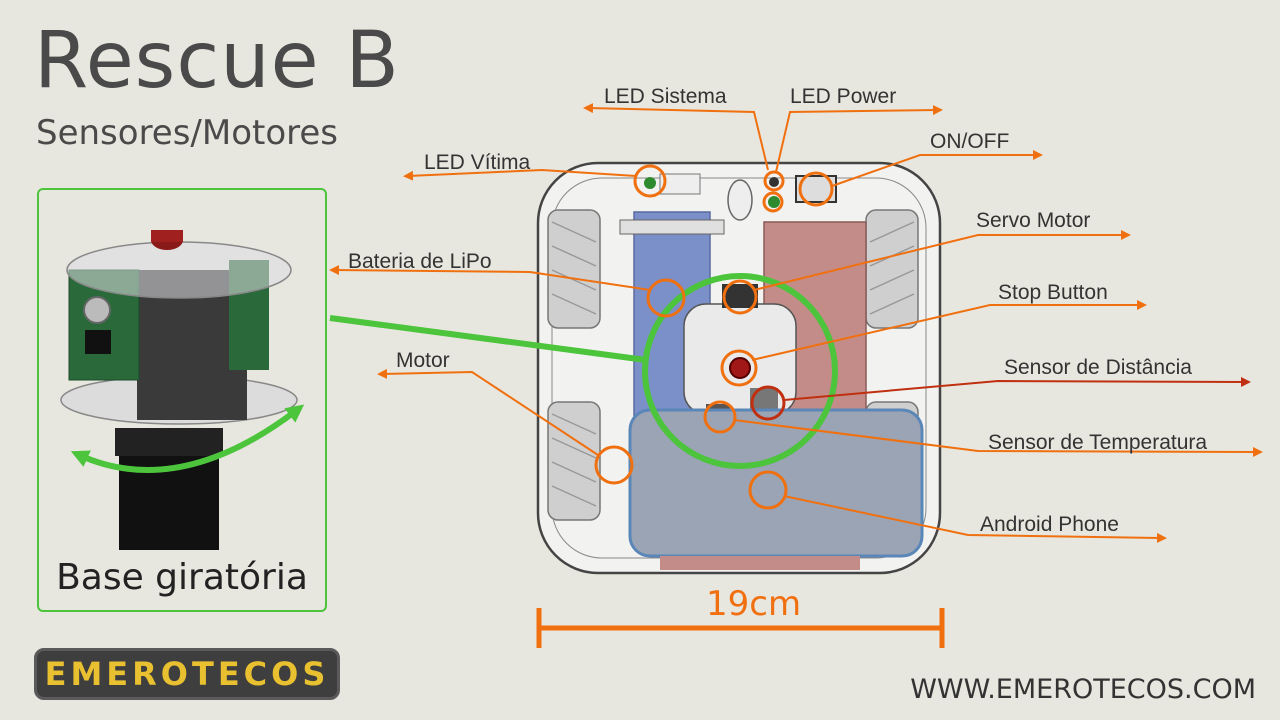 The image size is (1280, 720). I want to click on label-led-vitima: LED Vítima, so click(477, 162).